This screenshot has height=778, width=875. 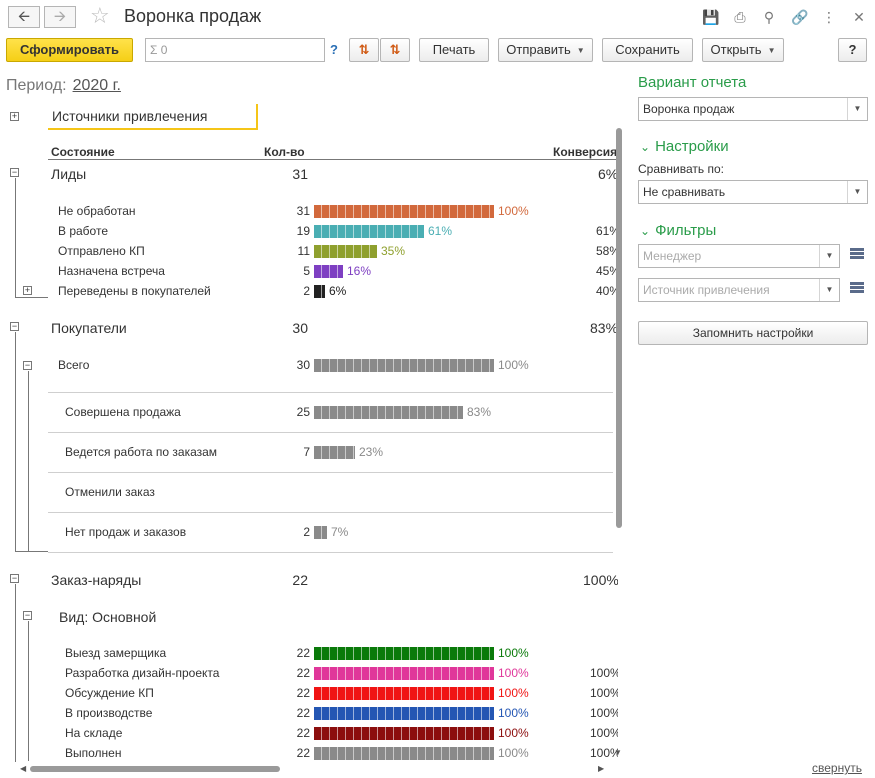 I want to click on arrow-right-icon: 🡪, so click(x=60, y=16).